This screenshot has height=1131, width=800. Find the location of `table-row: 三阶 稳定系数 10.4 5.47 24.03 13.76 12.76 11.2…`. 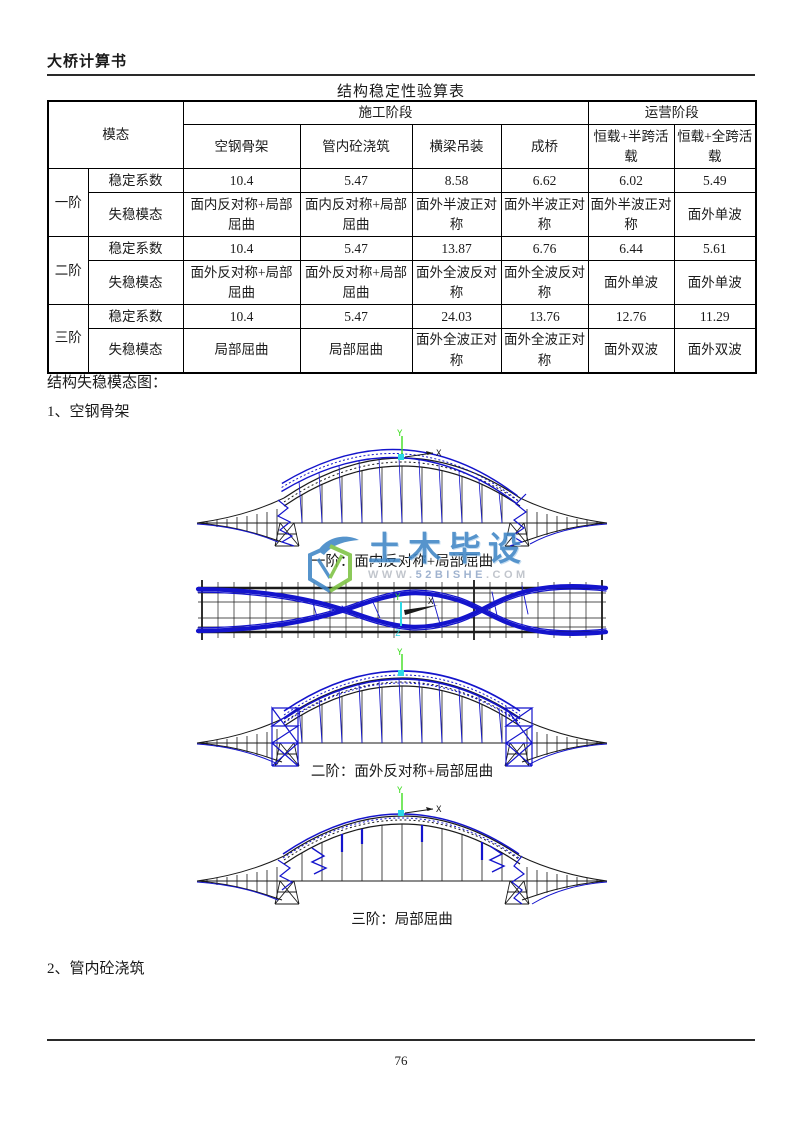

table-row: 三阶 稳定系数 10.4 5.47 24.03 13.76 12.76 11.2… is located at coordinates (402, 339).